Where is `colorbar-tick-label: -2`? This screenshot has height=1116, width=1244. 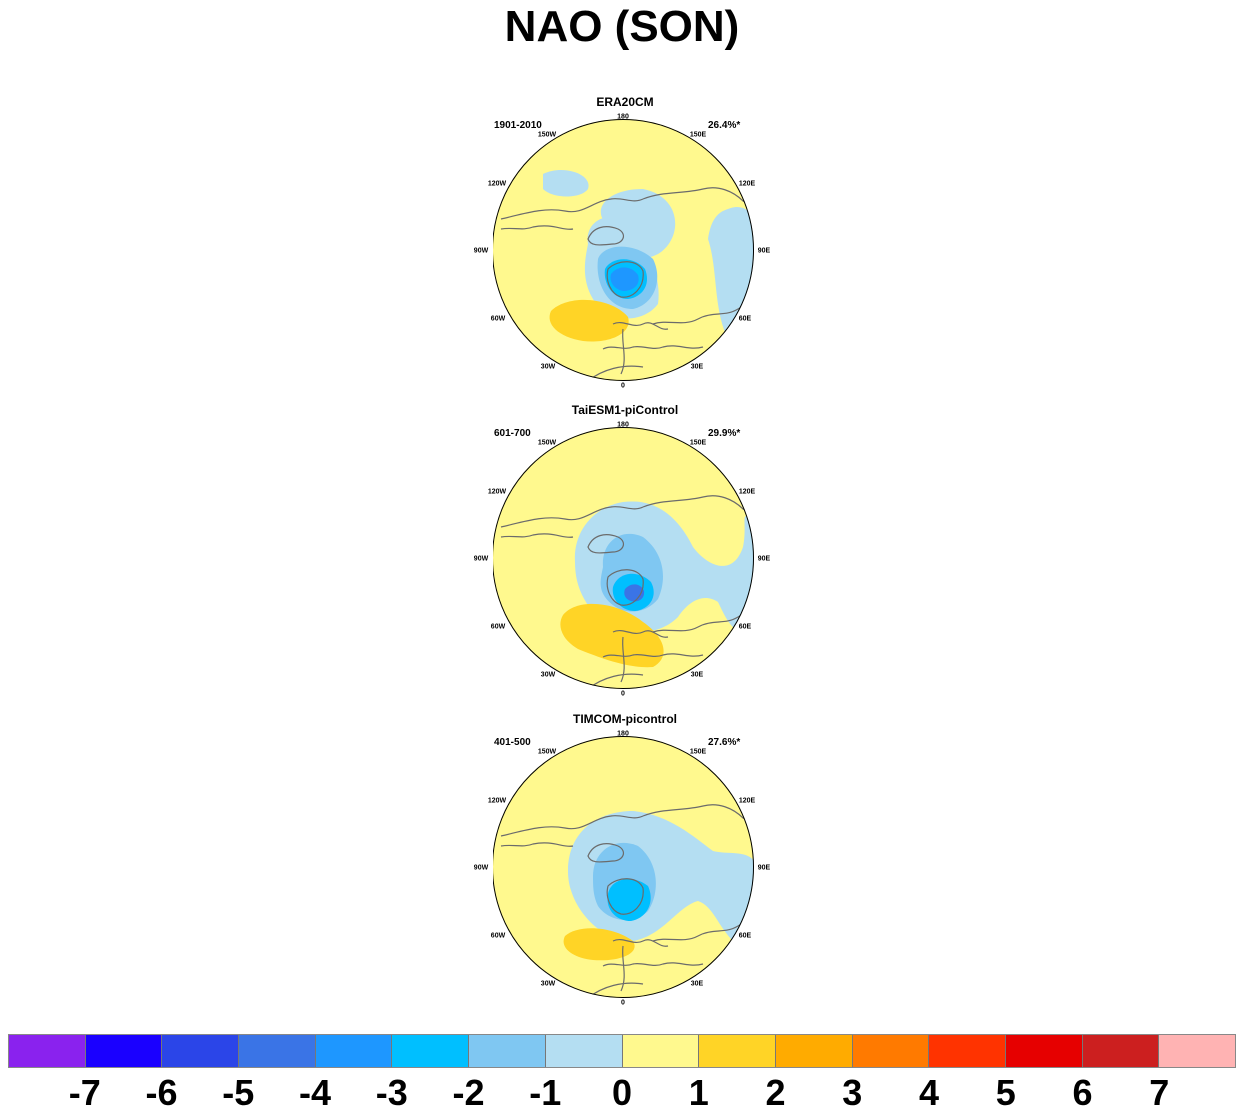
colorbar-tick-label: -2 is located at coordinates (468, 1092).